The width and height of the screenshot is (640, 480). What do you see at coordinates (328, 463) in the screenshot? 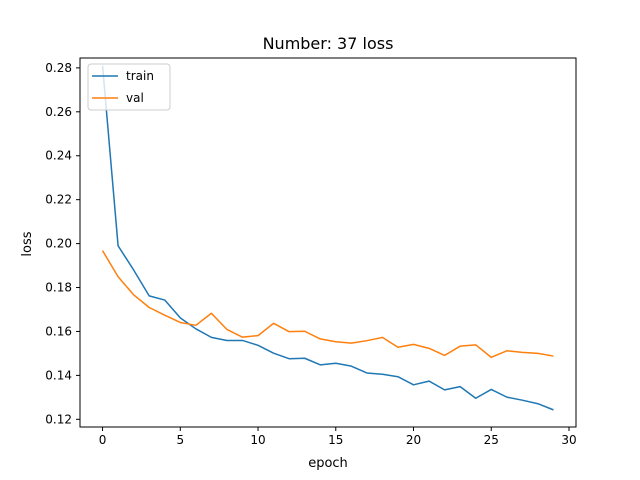
I see `x-axis-label: epoch` at bounding box center [328, 463].